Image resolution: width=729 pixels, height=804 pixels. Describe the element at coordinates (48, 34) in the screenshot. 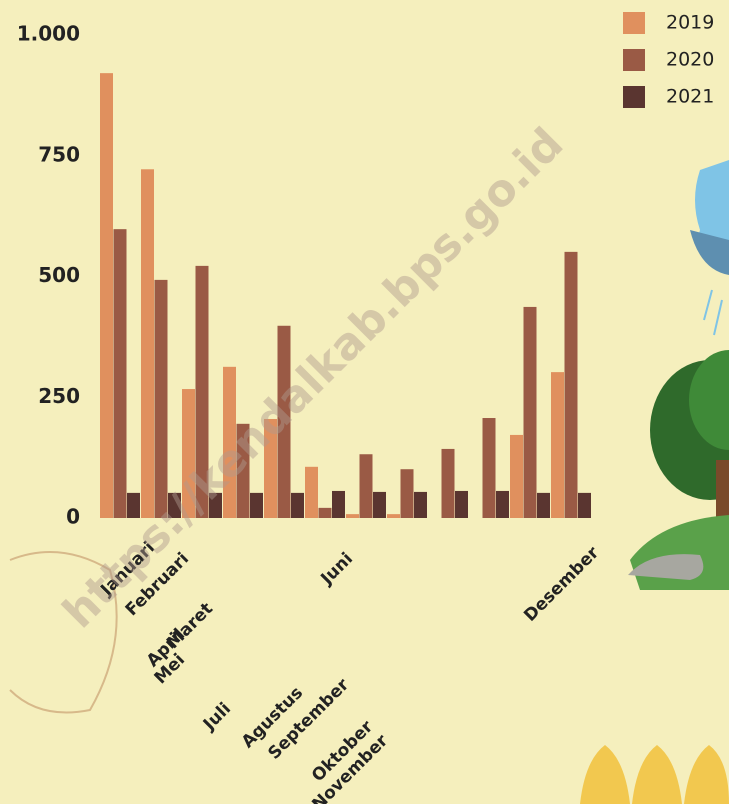

I see `y-tick-label: 1.000` at that location.